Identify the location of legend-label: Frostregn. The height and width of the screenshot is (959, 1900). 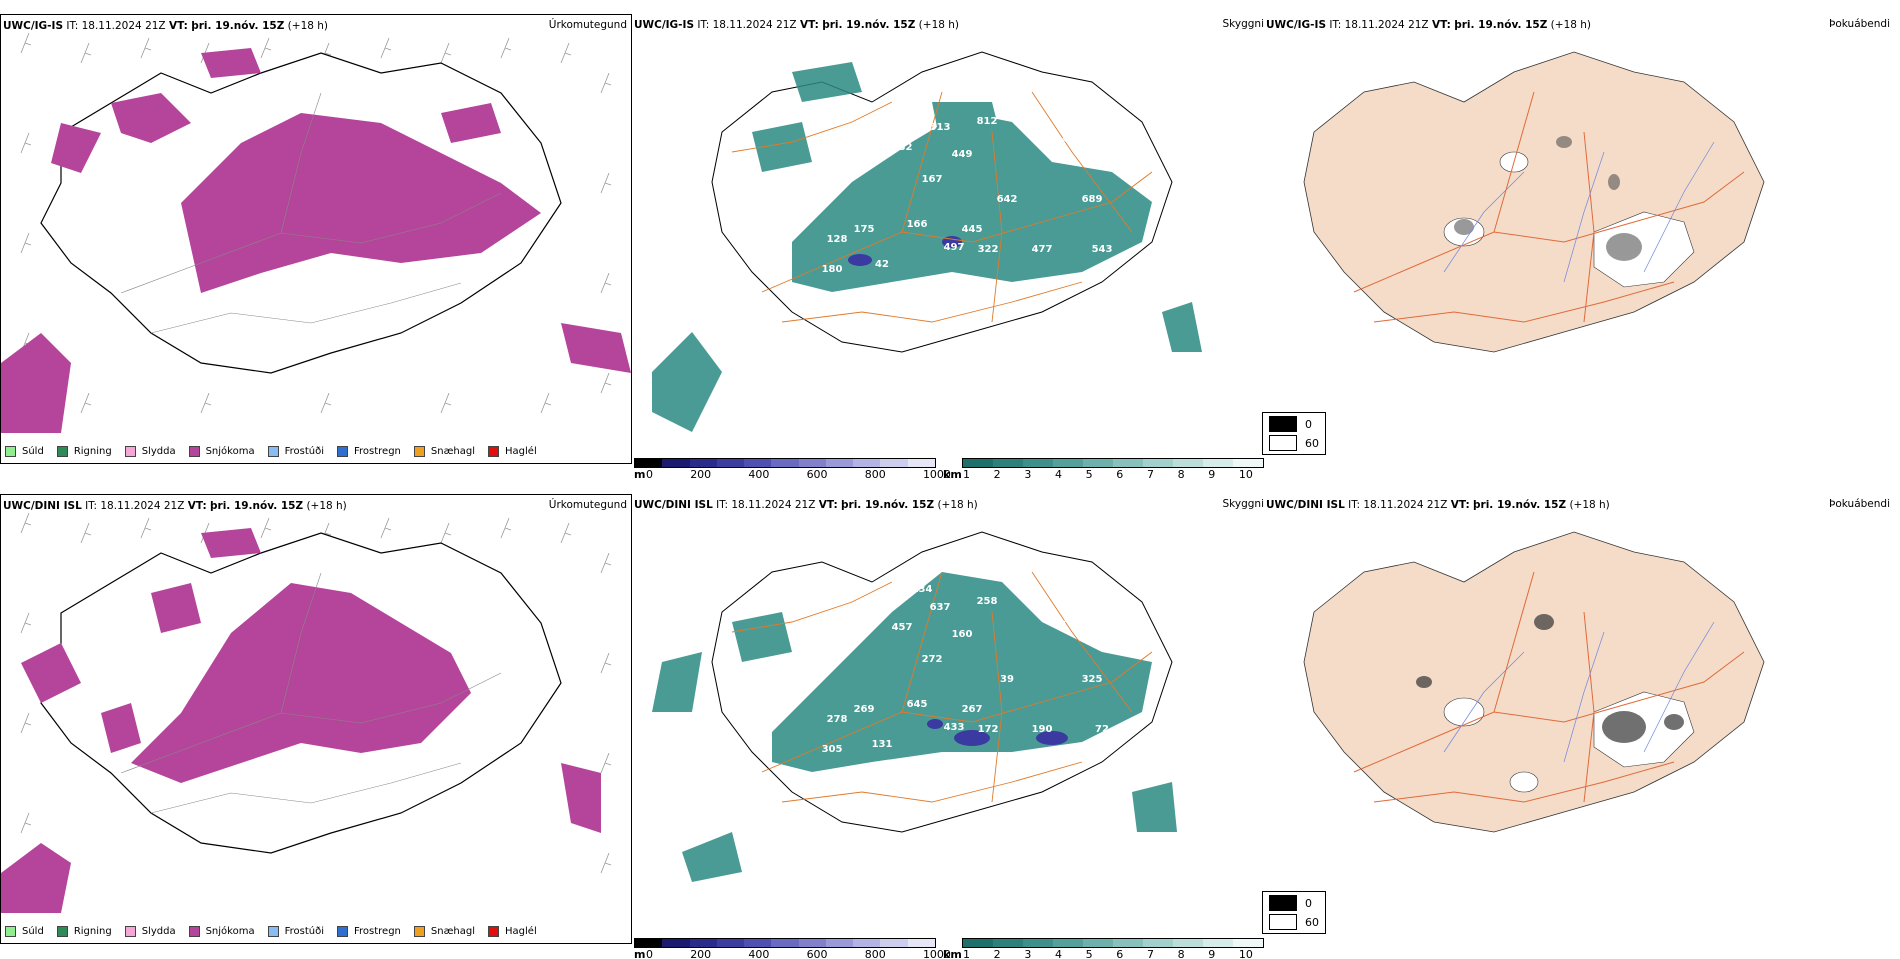
(377, 931).